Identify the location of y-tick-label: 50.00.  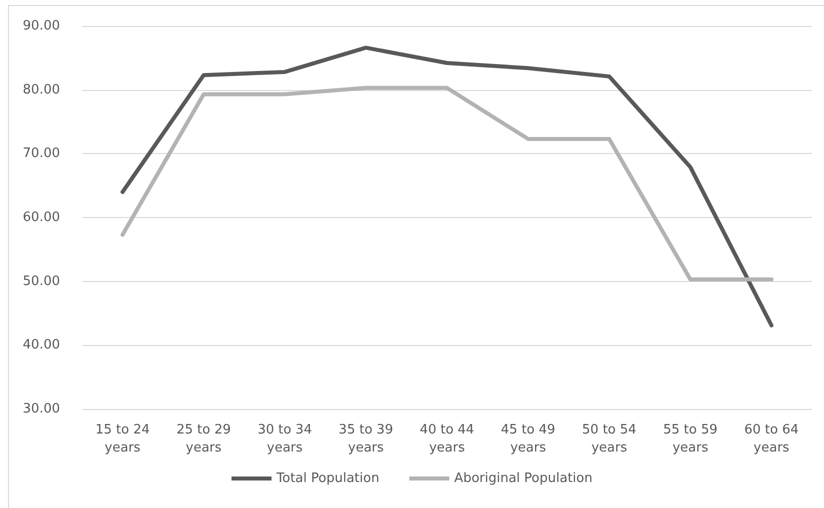
(41, 281).